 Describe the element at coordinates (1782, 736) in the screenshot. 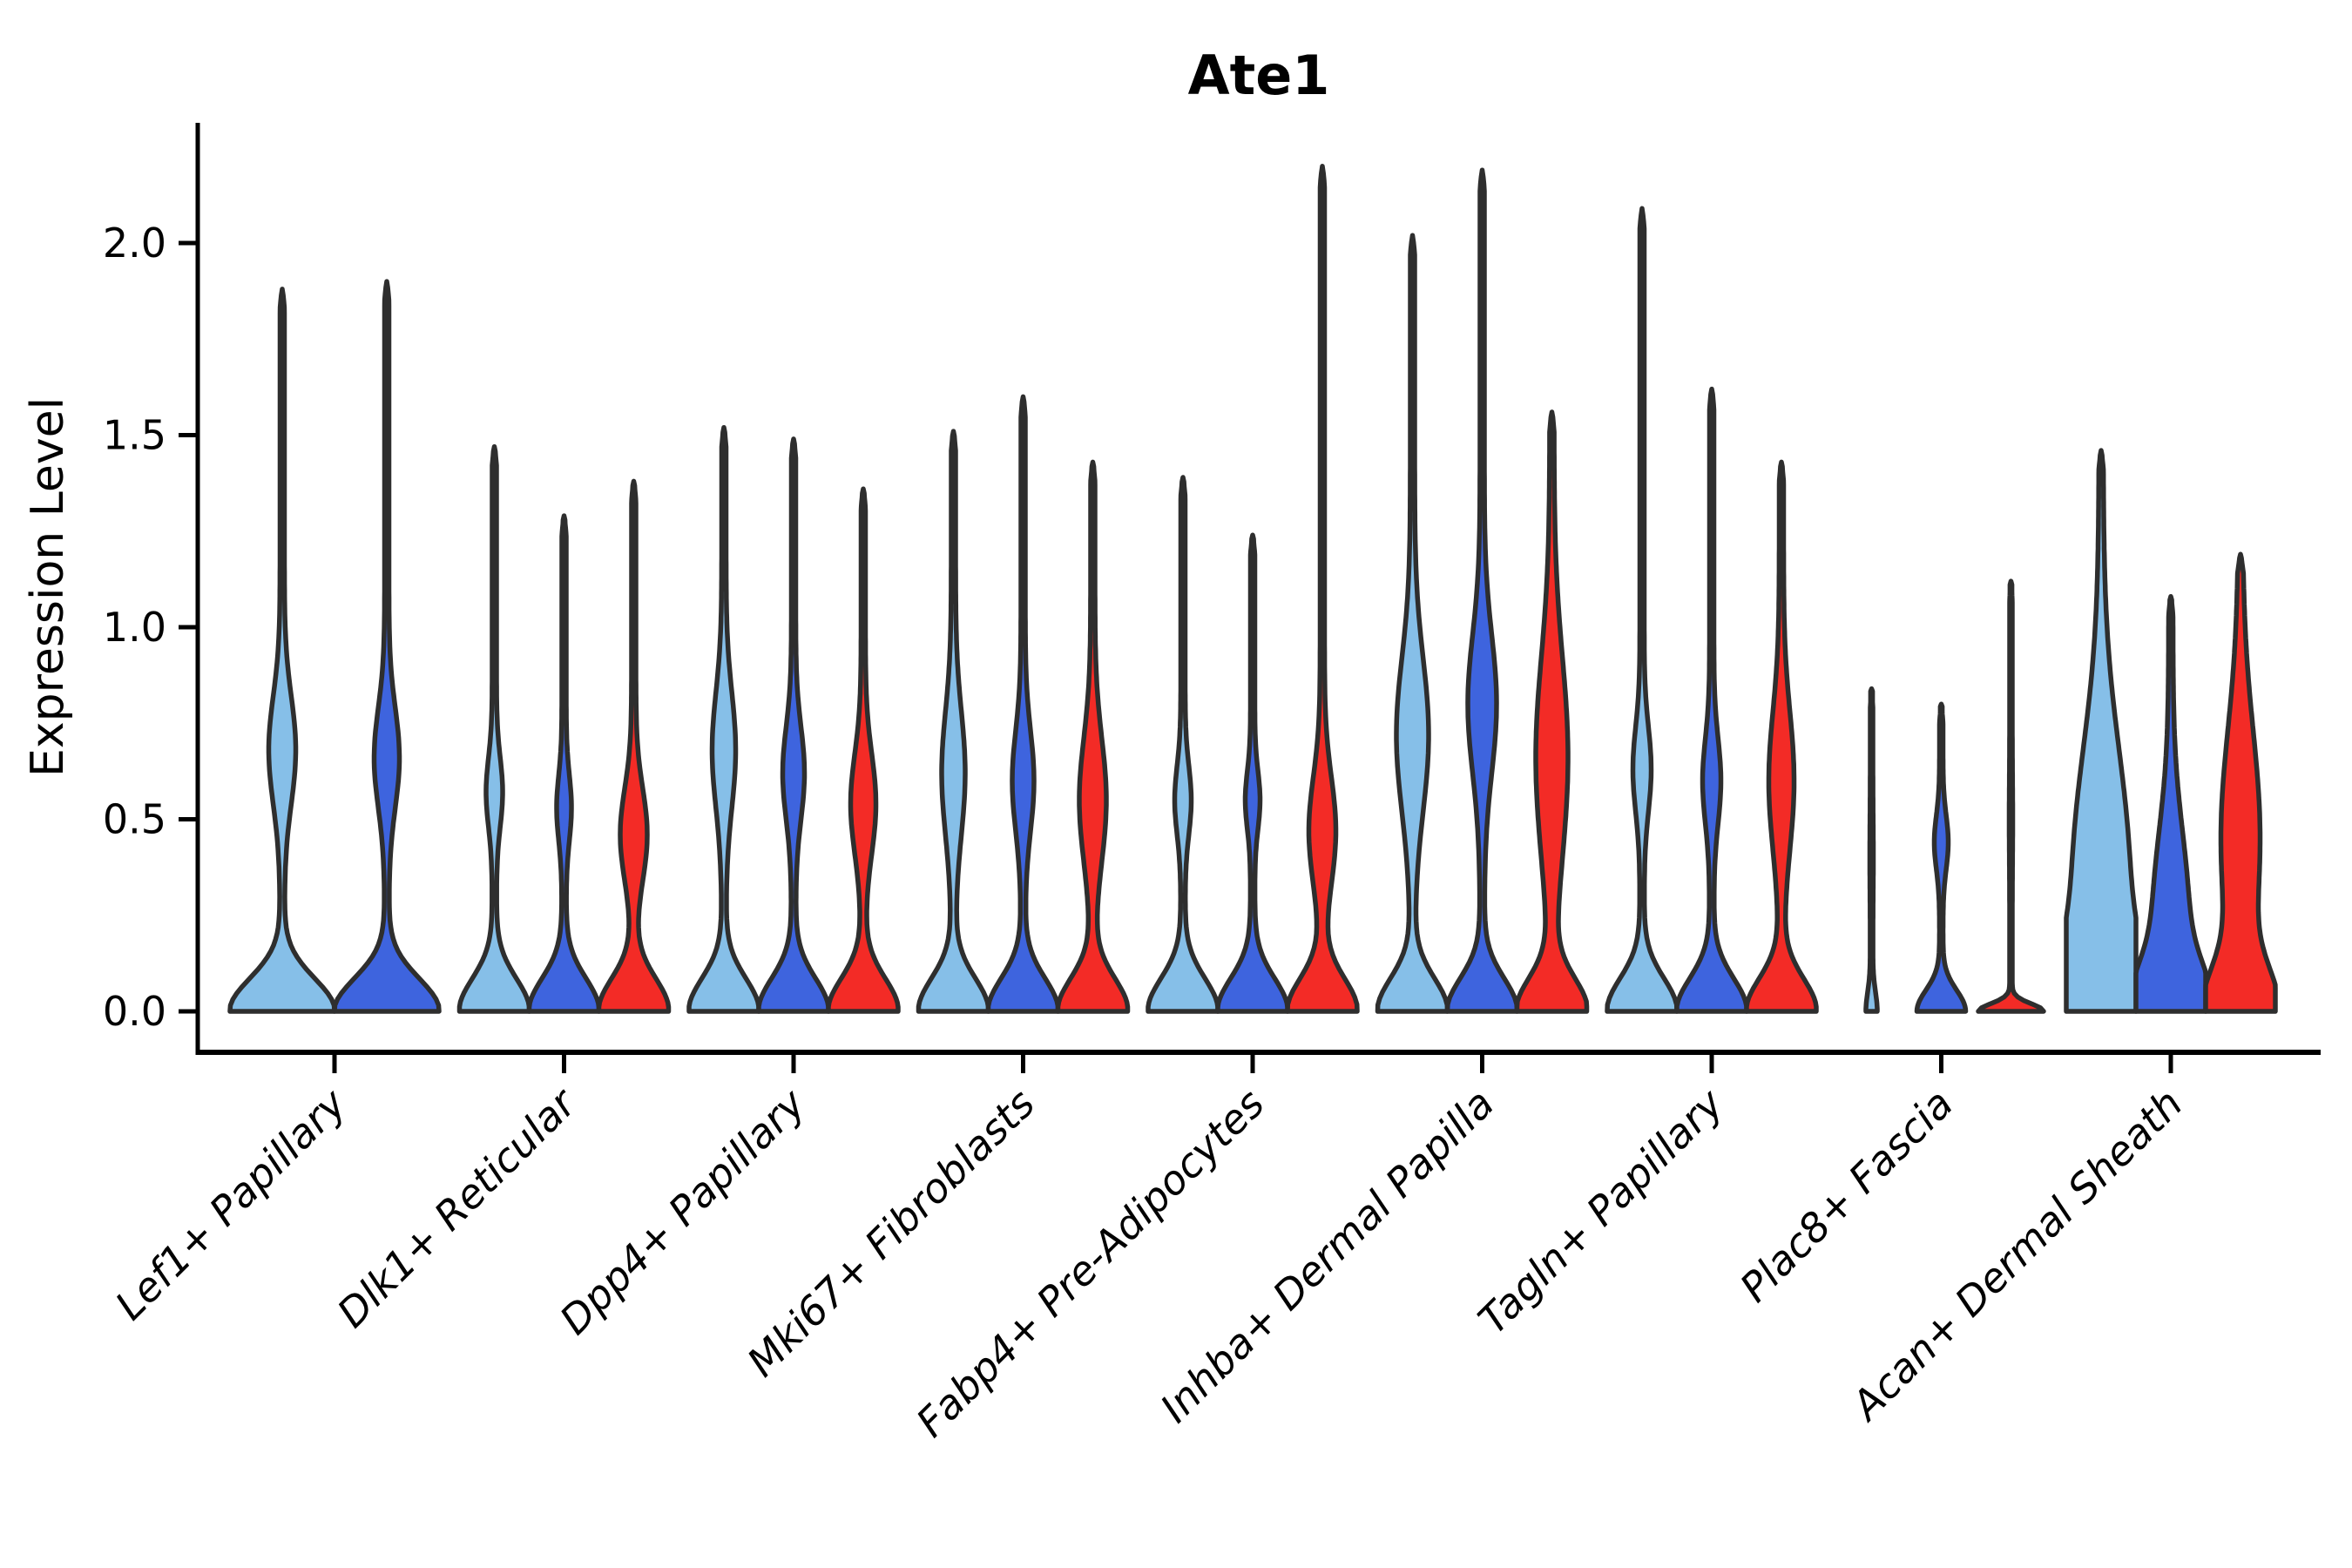

I see `violin-tagln-papillary-red` at that location.